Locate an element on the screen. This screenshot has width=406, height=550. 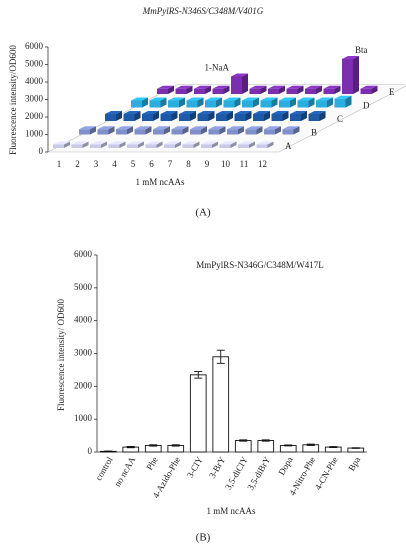
y-tick-label: 0 is located at coordinates (90, 451).